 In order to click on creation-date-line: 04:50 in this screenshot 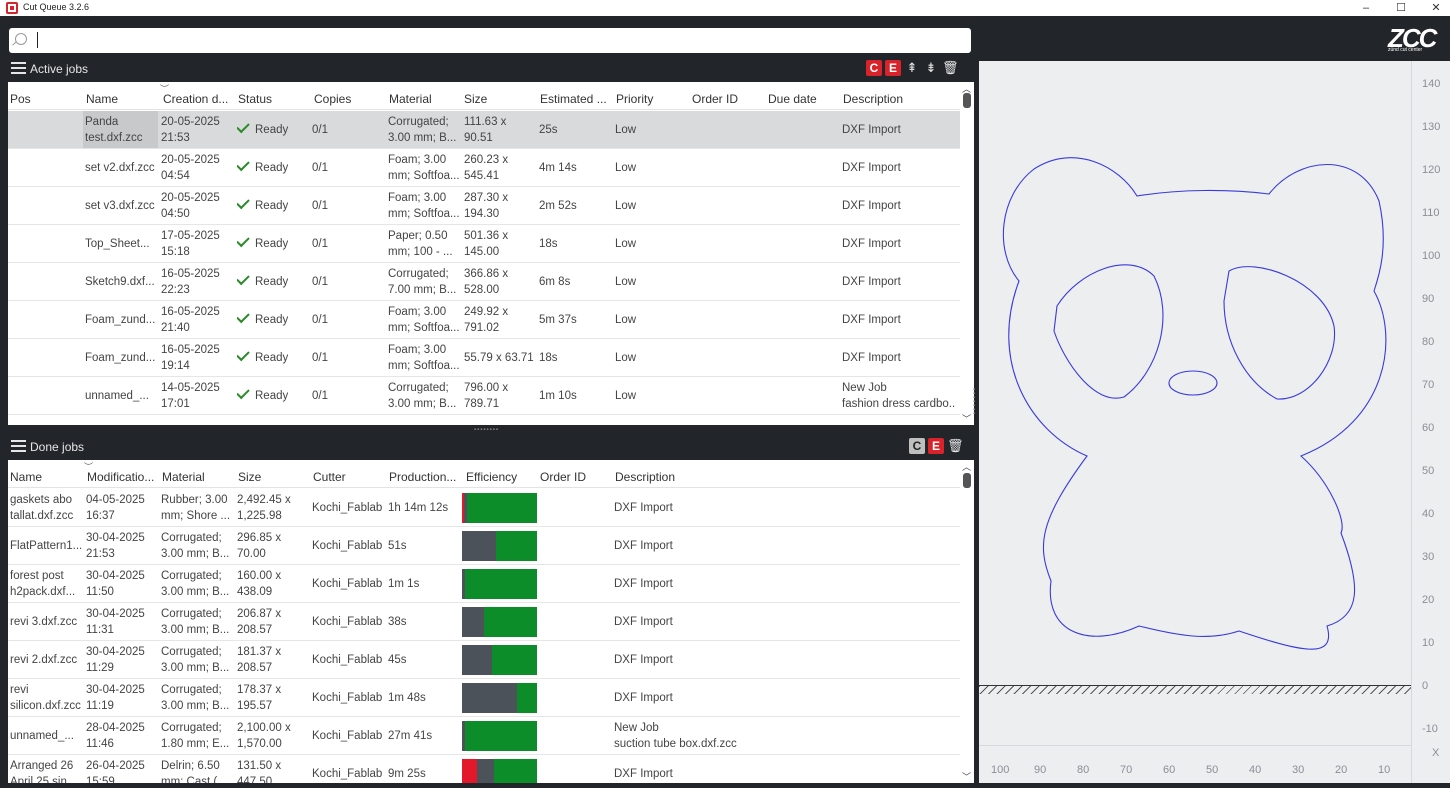, I will do `click(175, 214)`.